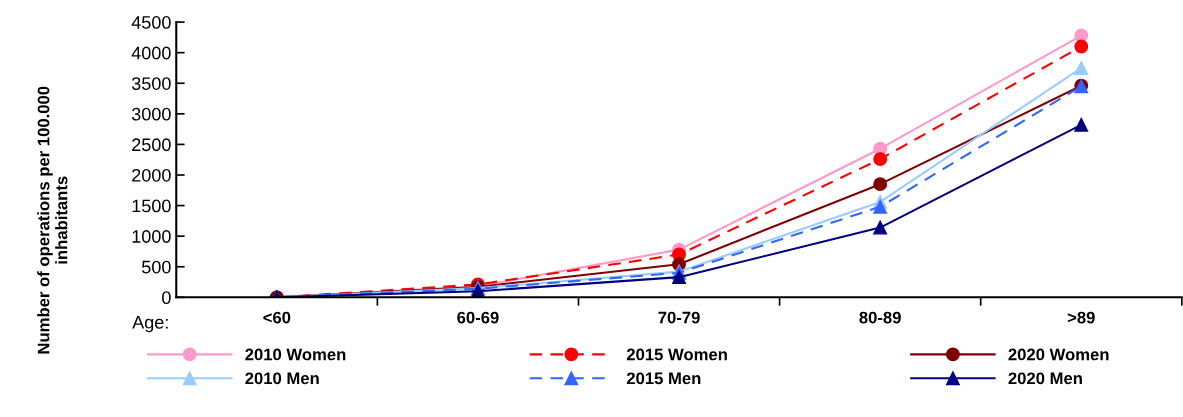 This screenshot has width=1183, height=417. I want to click on y-tick-label: 1000, so click(151, 236).